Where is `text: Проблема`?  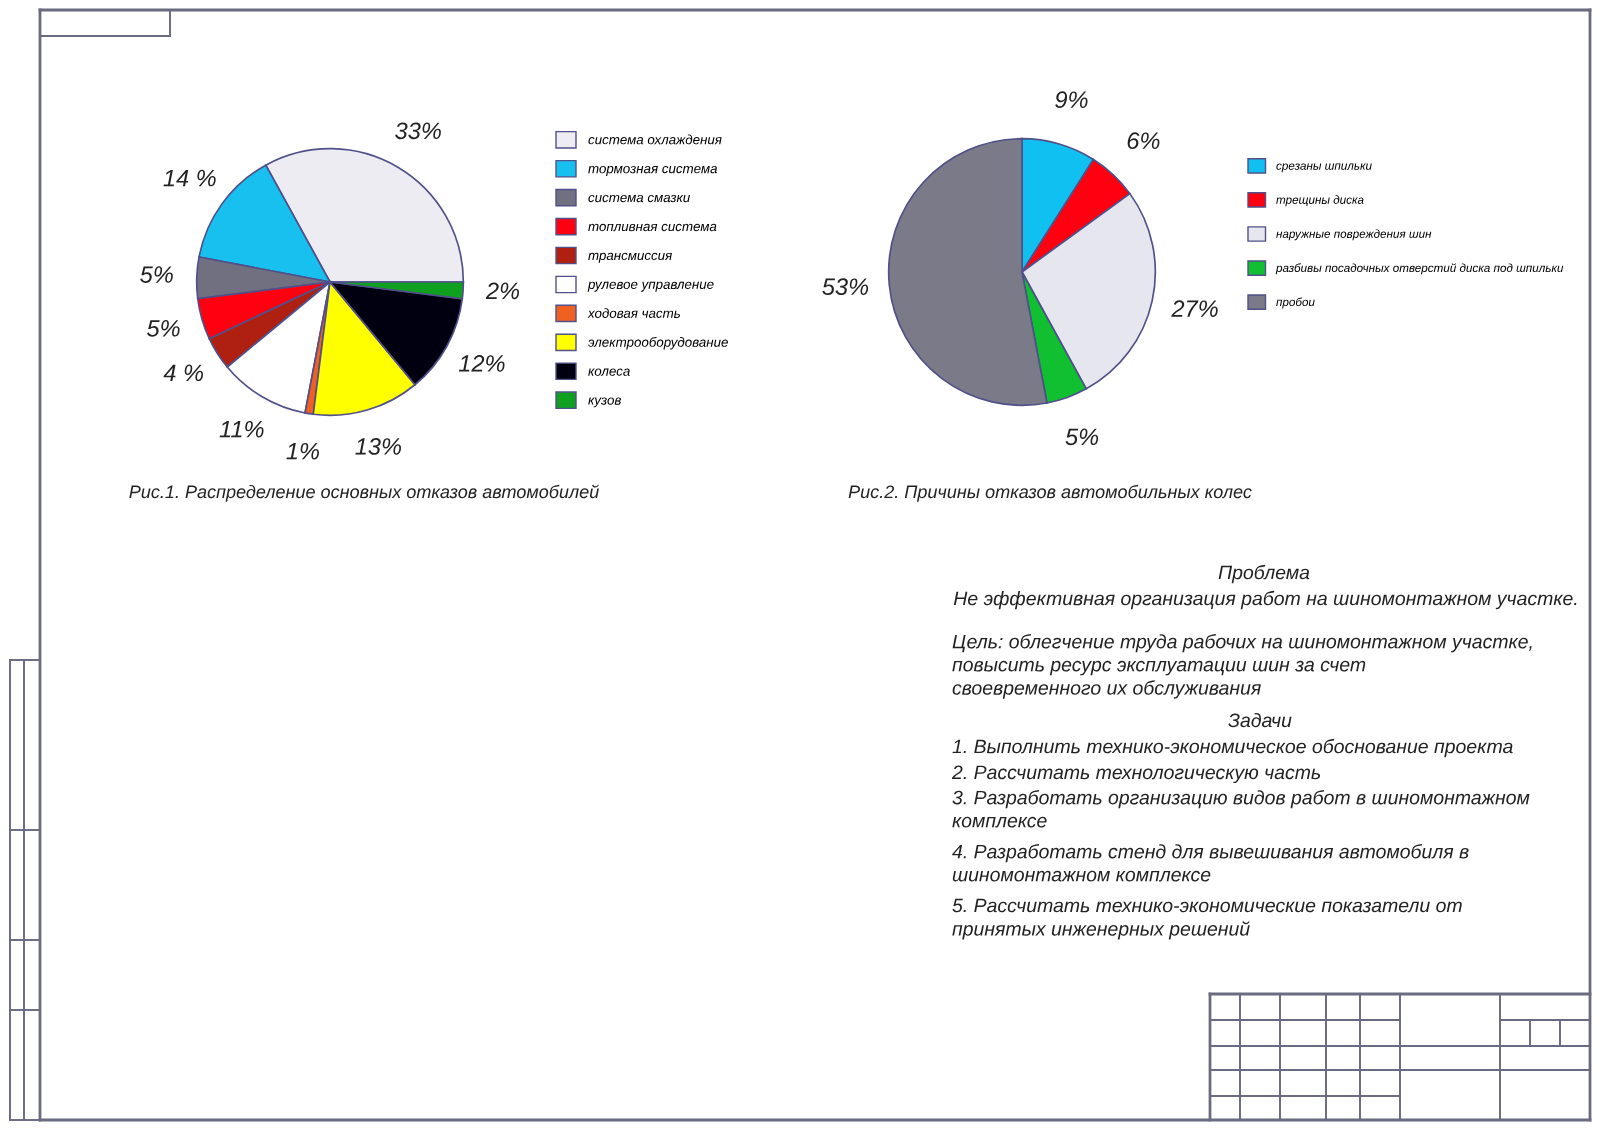
text: Проблема is located at coordinates (1264, 574).